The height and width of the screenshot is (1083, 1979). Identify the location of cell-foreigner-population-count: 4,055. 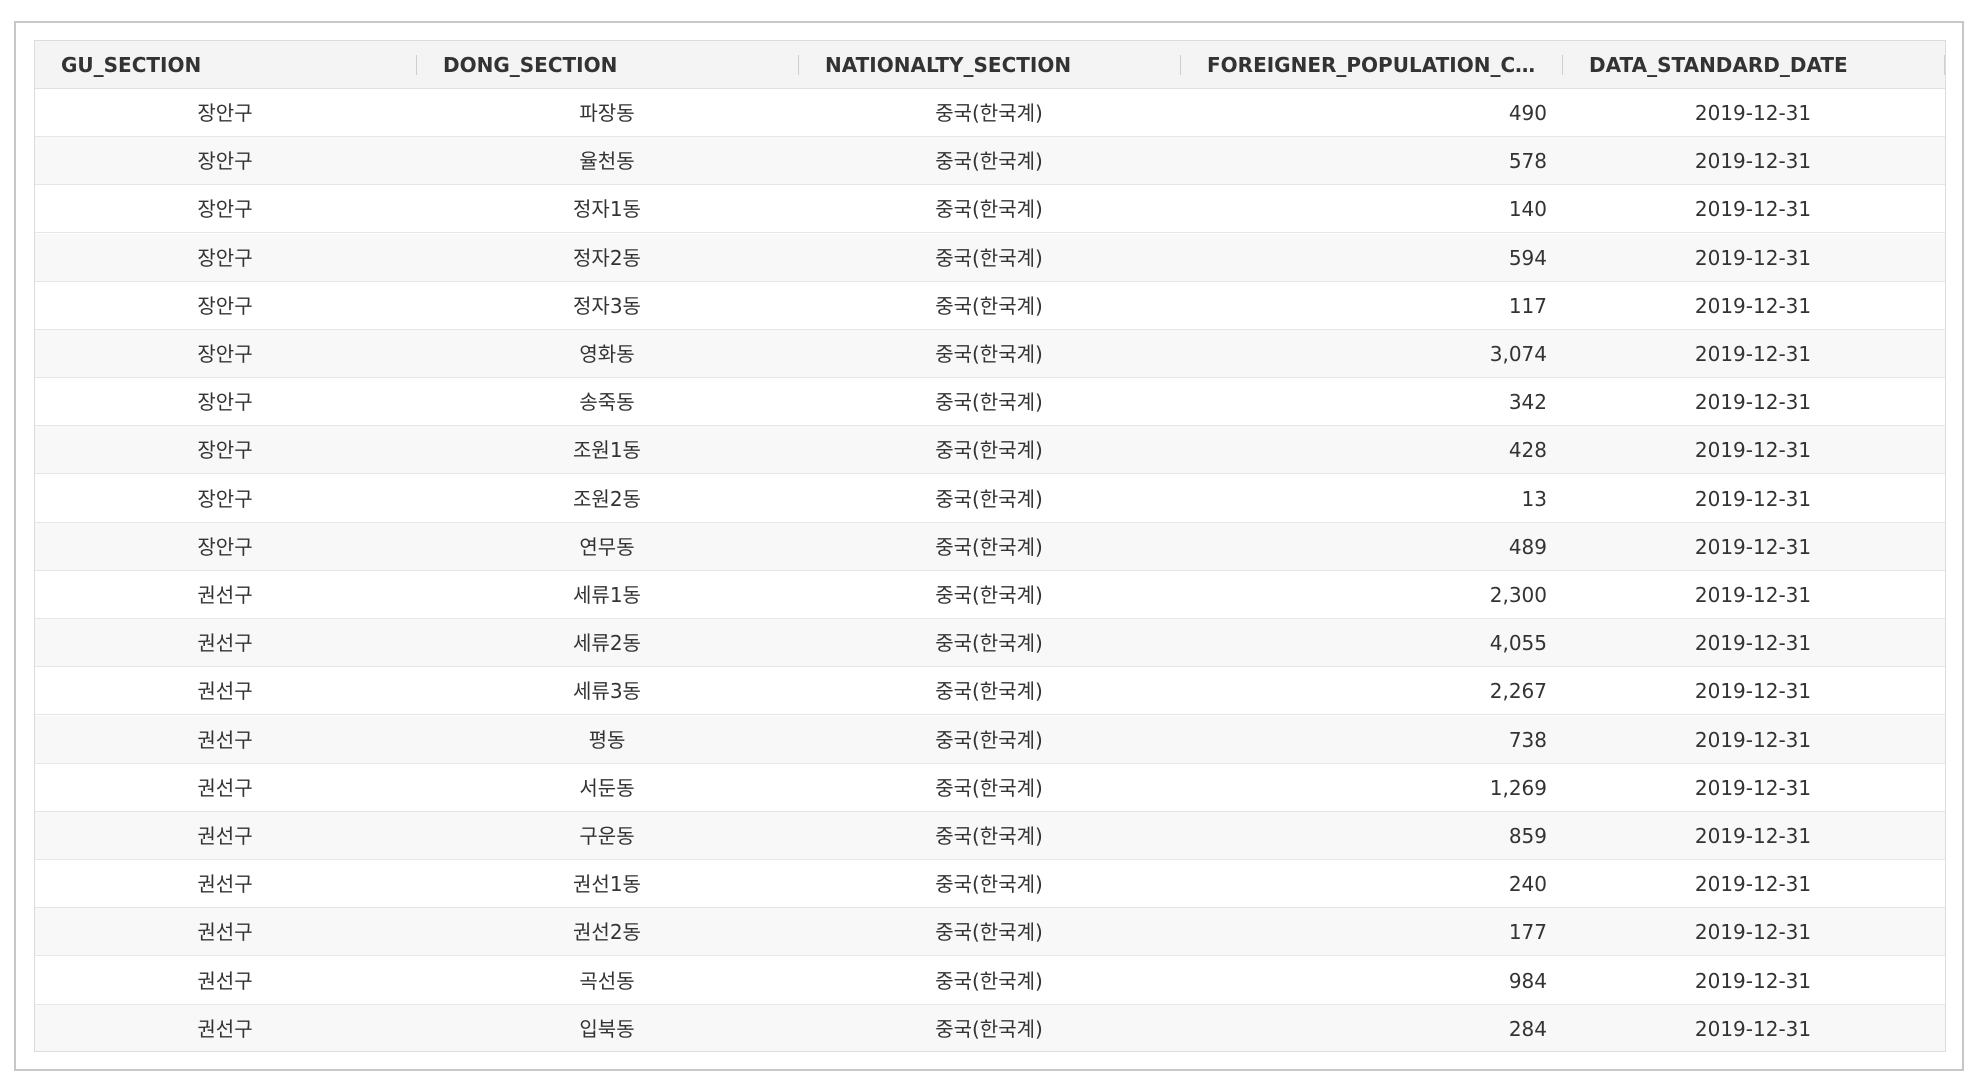
(1518, 643).